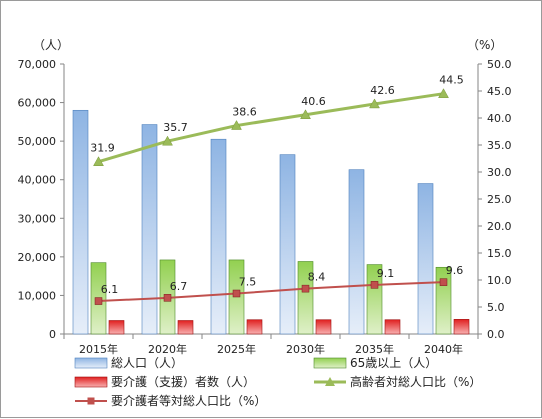 The height and width of the screenshot is (419, 542). Describe the element at coordinates (382, 90) in the screenshot. I see `data-label-aged-ratio: 42.6` at that location.